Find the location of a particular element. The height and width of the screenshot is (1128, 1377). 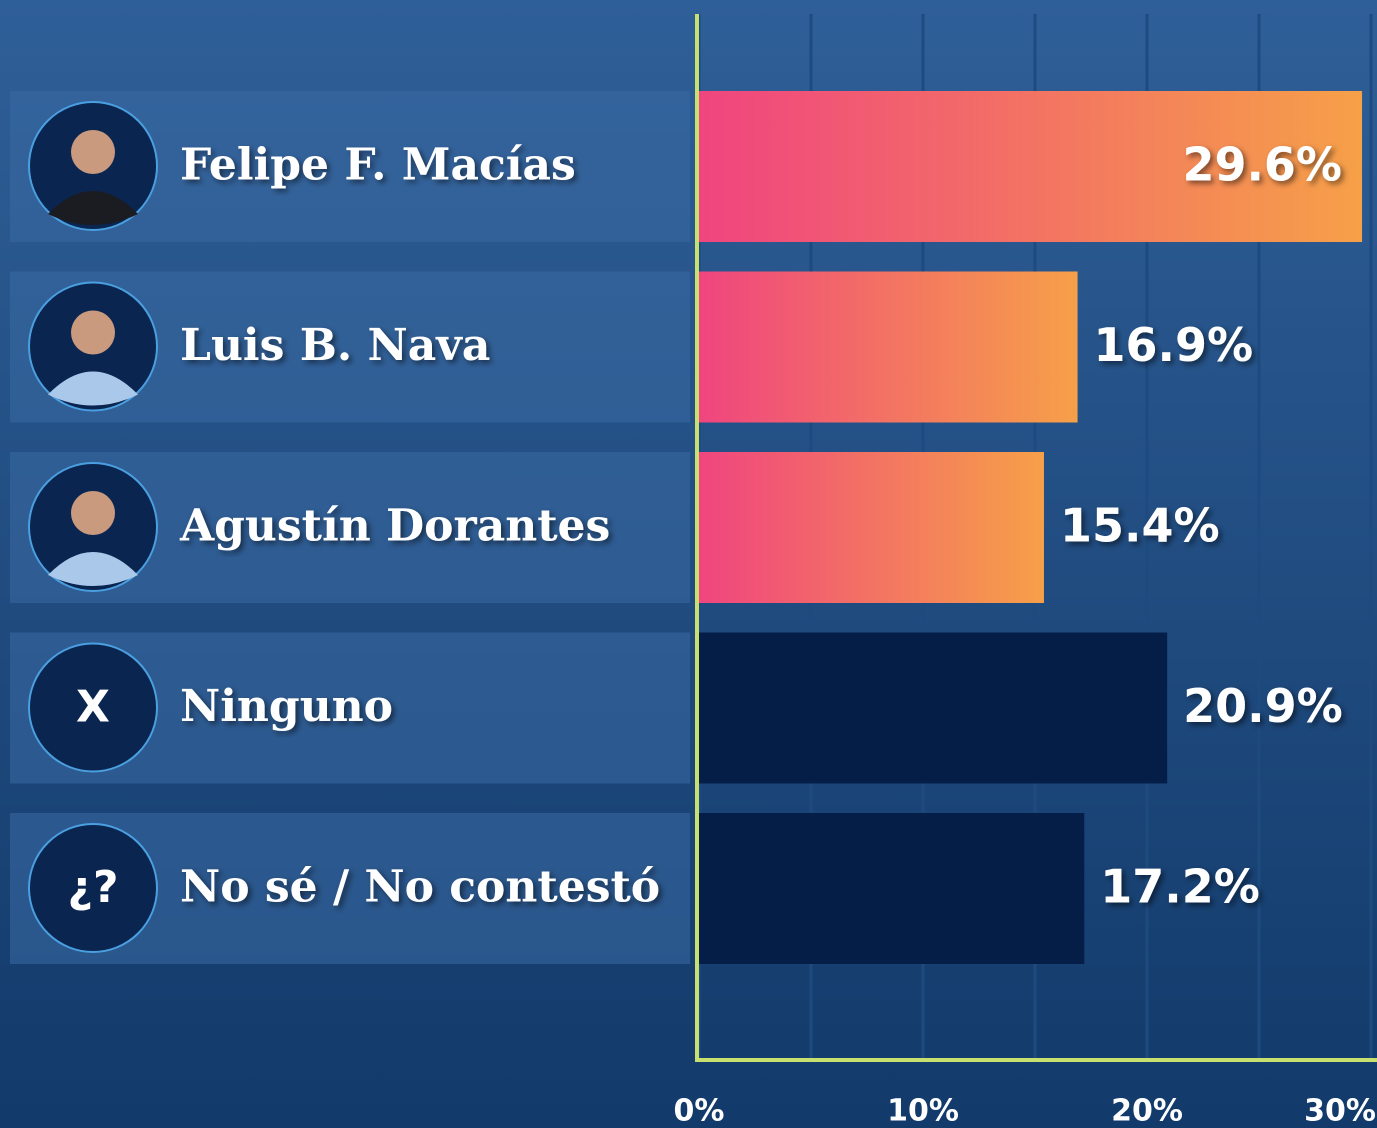

category-label: Felipe F. Macías is located at coordinates (378, 165).